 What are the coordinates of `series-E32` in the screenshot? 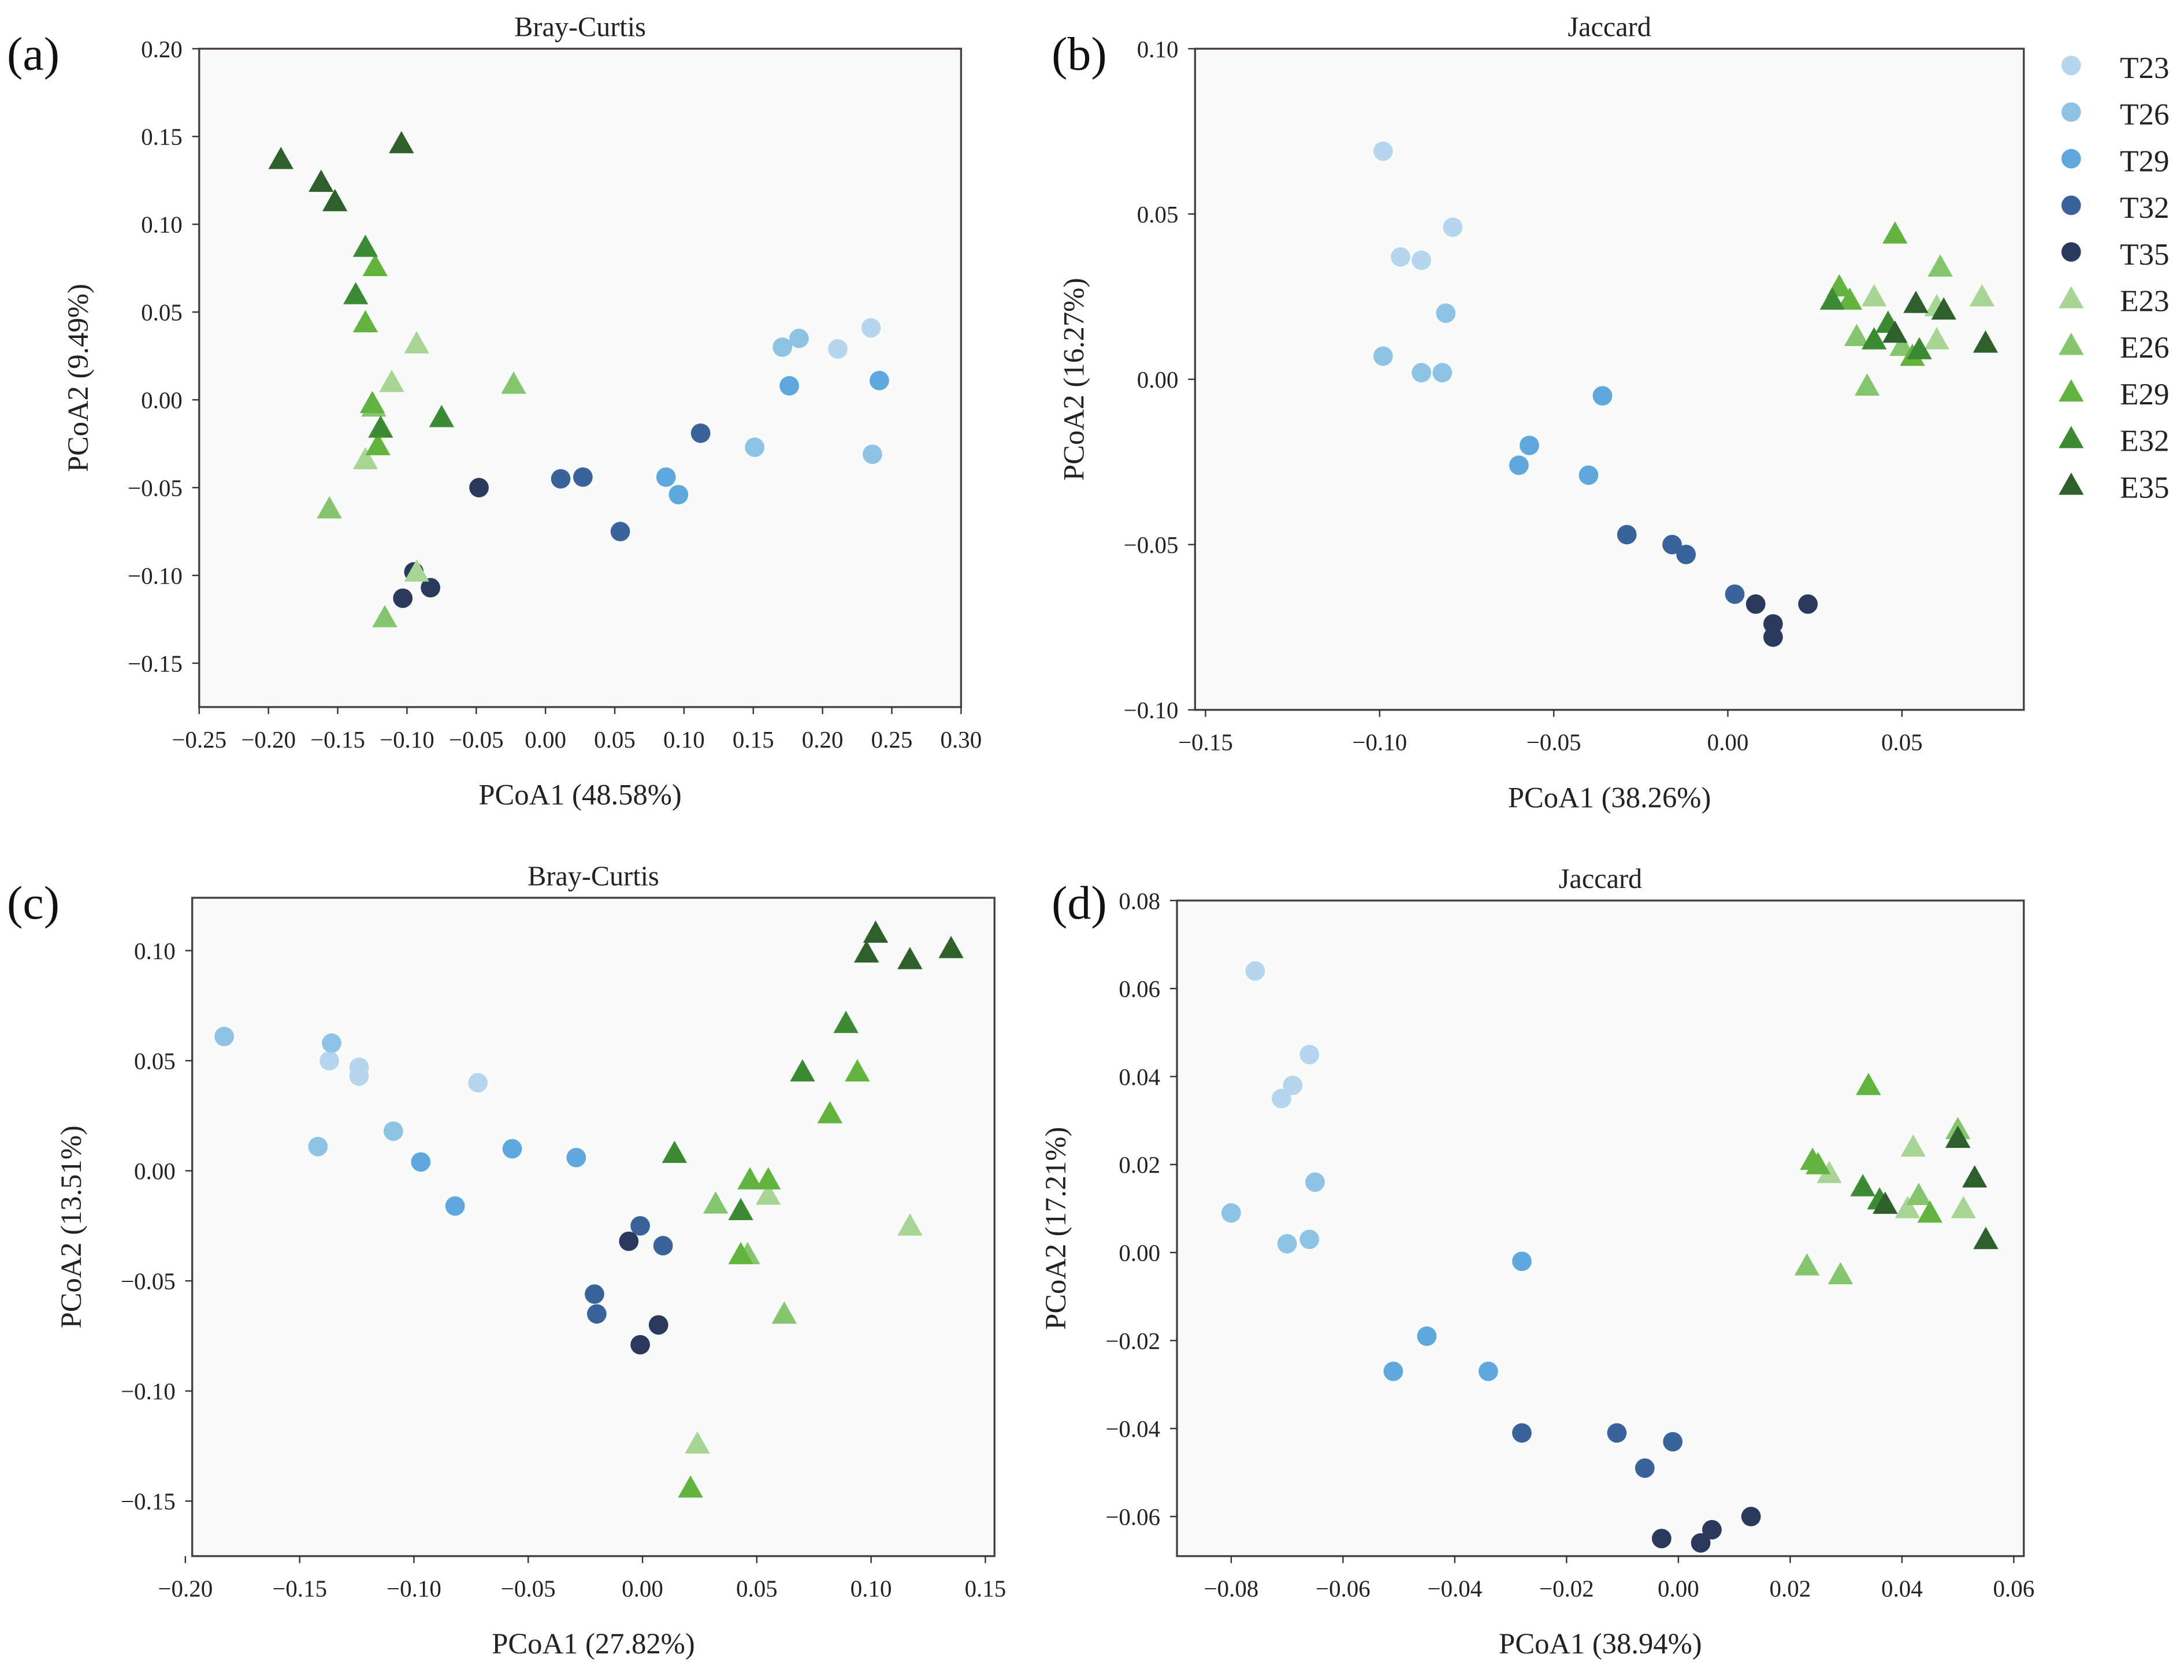 It's located at (760, 1115).